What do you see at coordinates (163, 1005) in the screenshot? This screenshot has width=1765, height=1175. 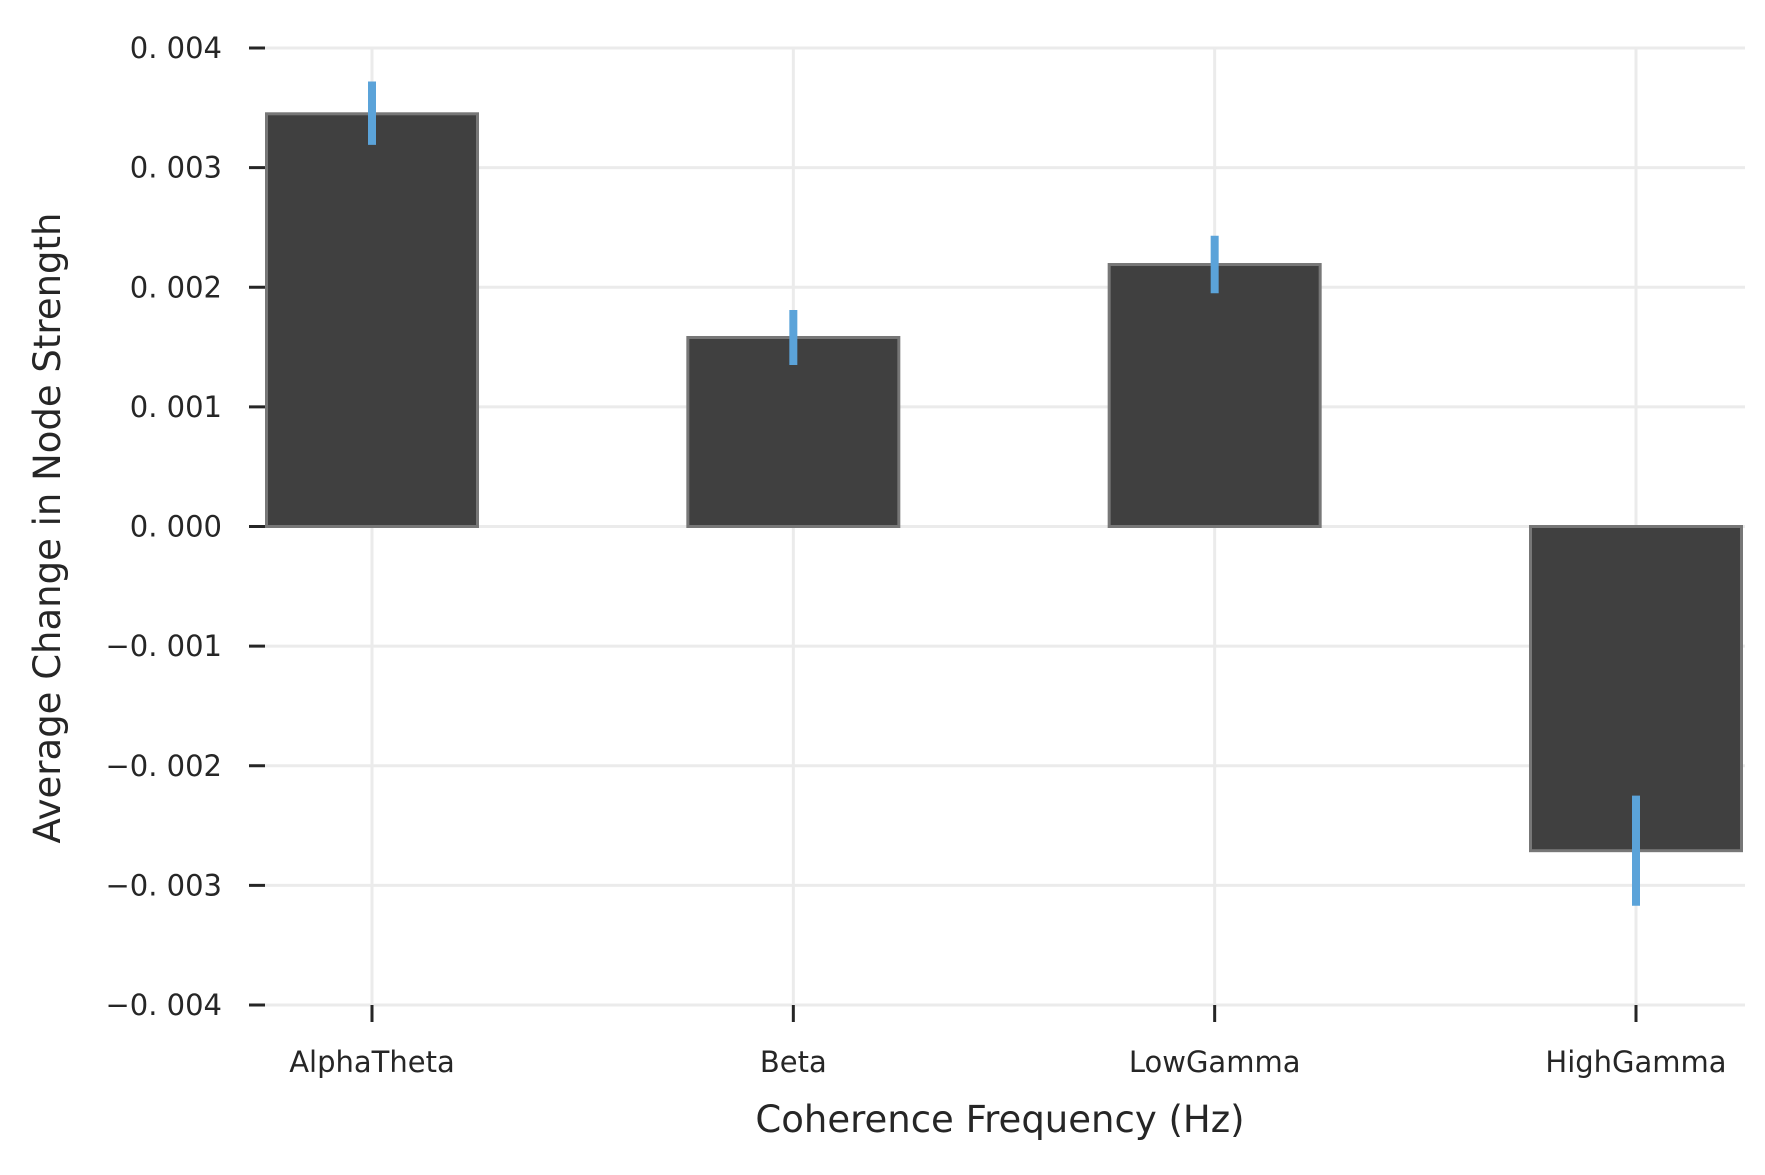 I see `y-tick-label: −0. 004` at bounding box center [163, 1005].